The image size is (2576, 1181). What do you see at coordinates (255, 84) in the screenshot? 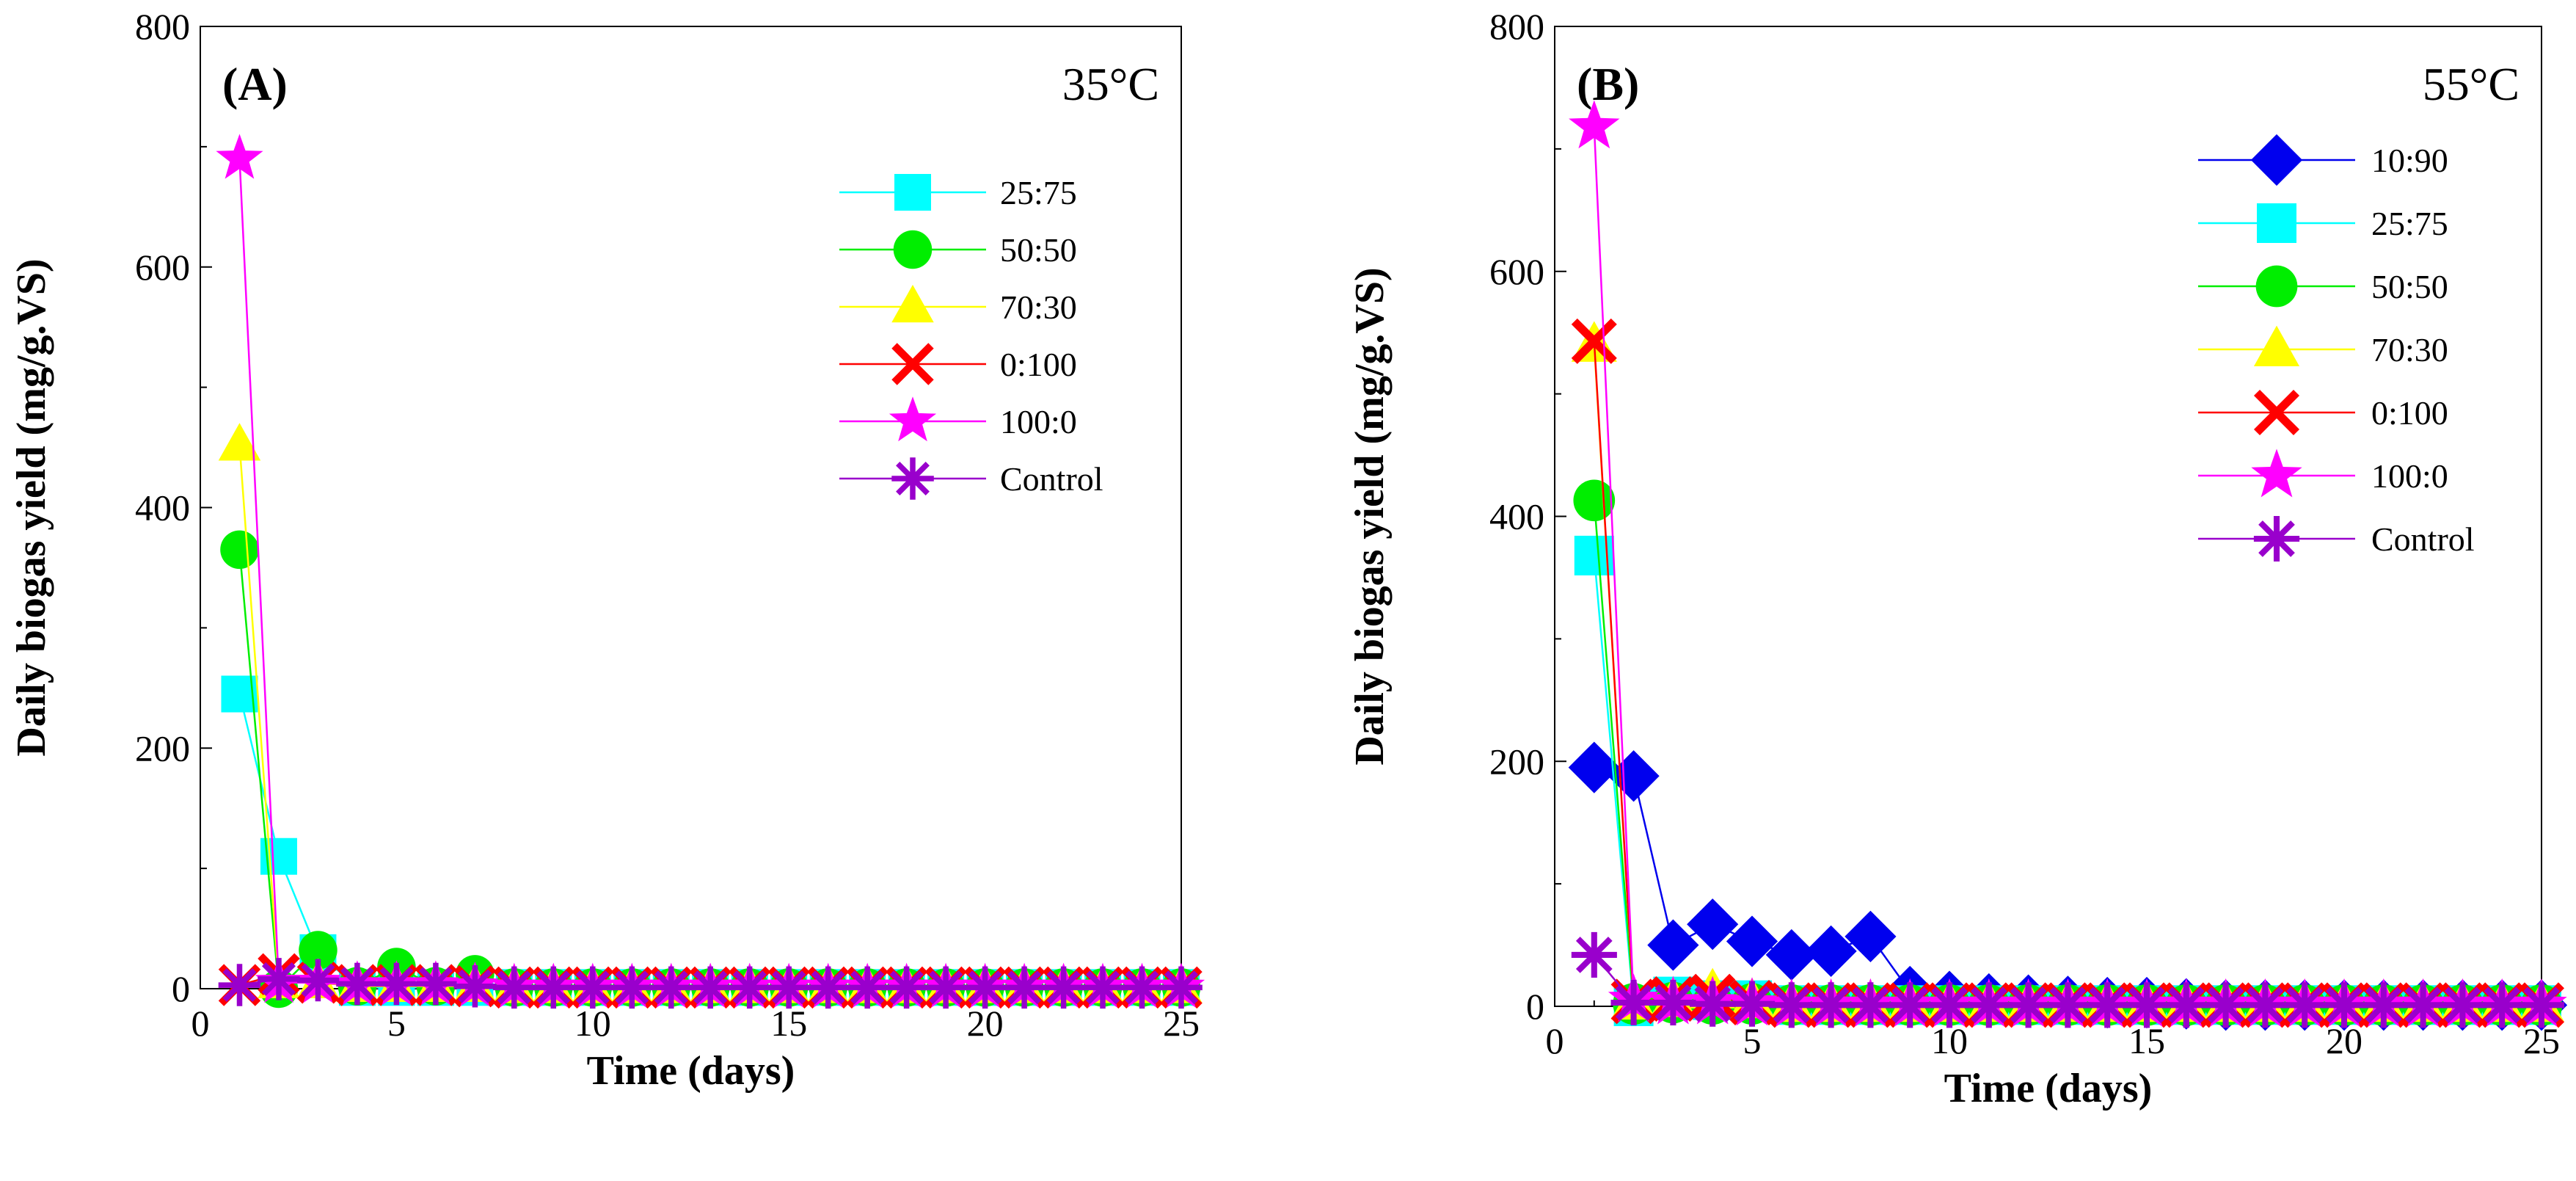
I see `panel-label: (A)` at bounding box center [255, 84].